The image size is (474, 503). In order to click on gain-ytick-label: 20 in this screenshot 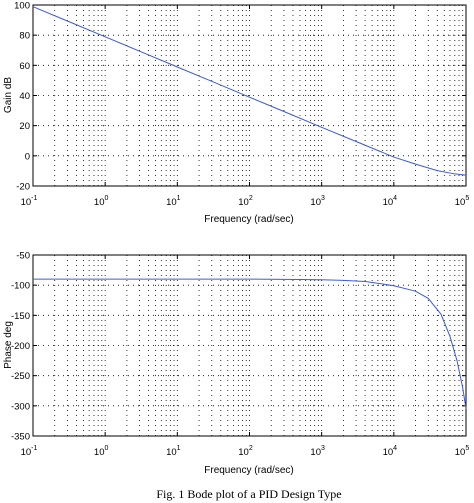, I will do `click(24, 126)`.